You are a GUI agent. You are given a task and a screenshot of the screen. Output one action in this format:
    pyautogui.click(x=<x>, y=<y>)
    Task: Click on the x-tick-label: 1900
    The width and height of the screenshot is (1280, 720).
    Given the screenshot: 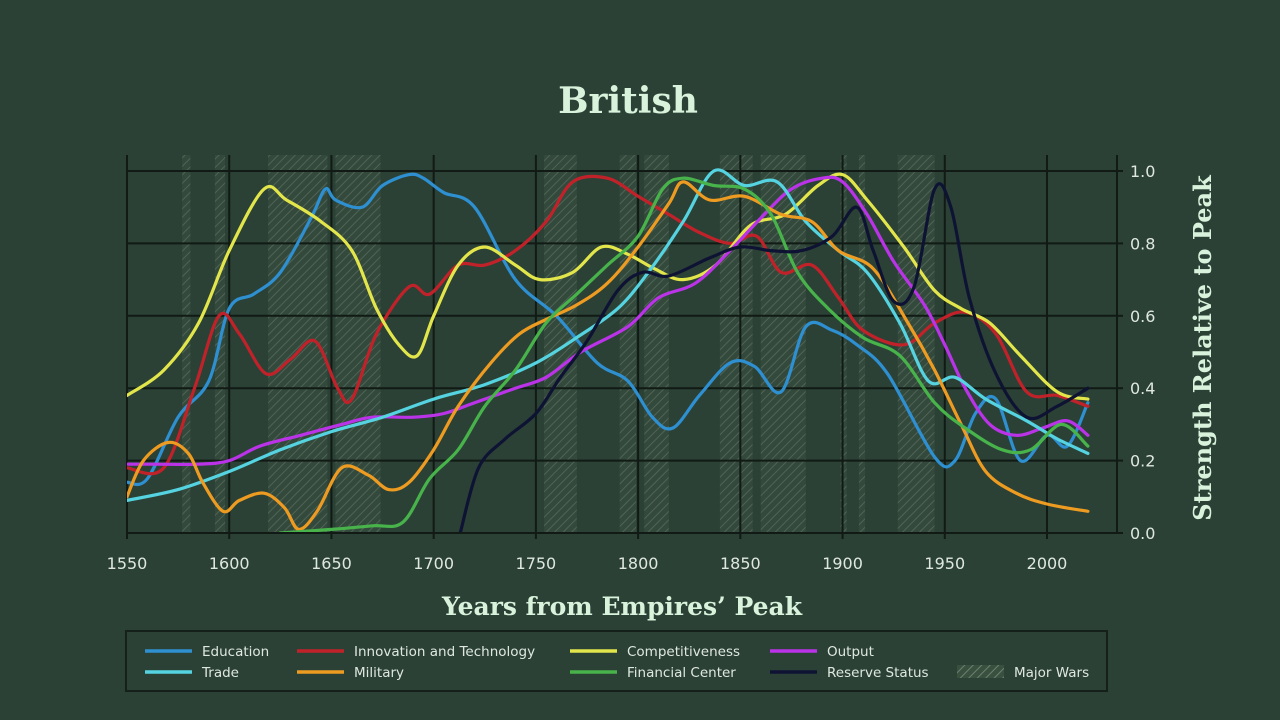 What is the action you would take?
    pyautogui.click(x=842, y=563)
    